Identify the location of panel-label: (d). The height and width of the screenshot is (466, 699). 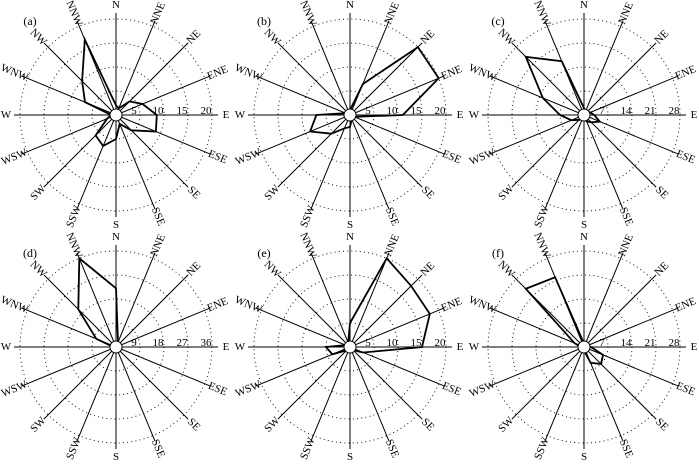
(30, 253).